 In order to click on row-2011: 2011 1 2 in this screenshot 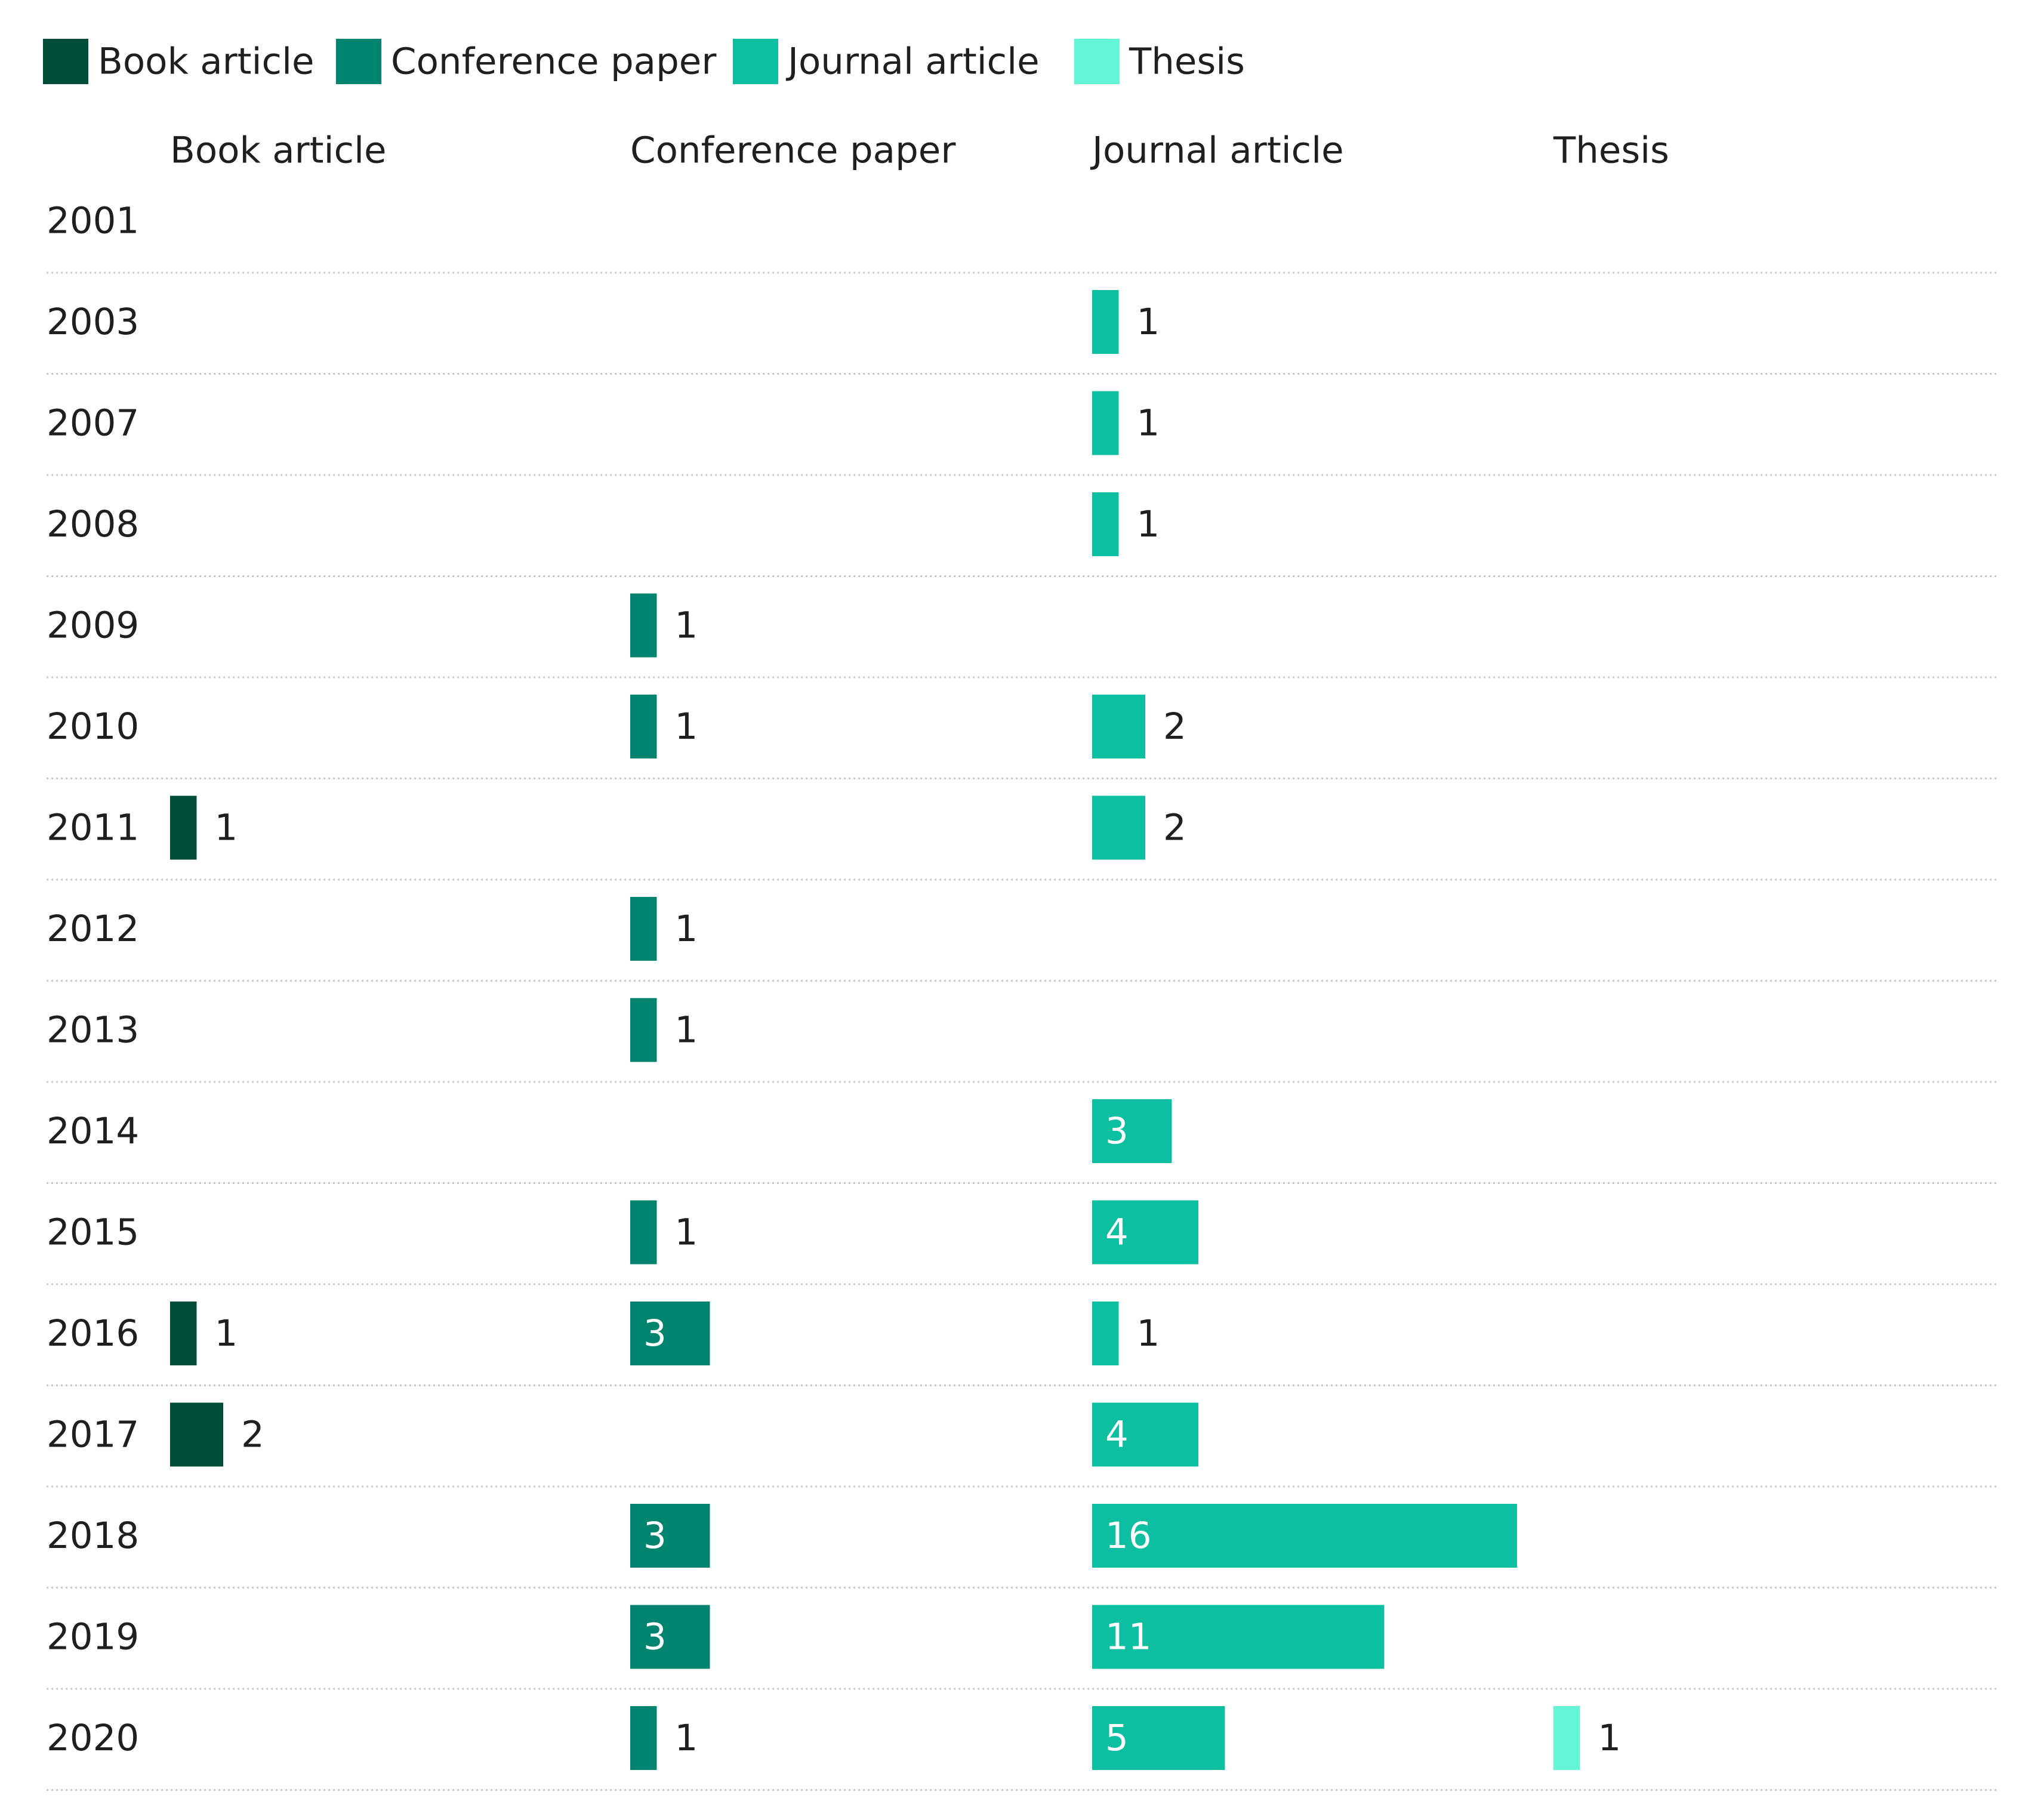, I will do `click(1021, 838)`.